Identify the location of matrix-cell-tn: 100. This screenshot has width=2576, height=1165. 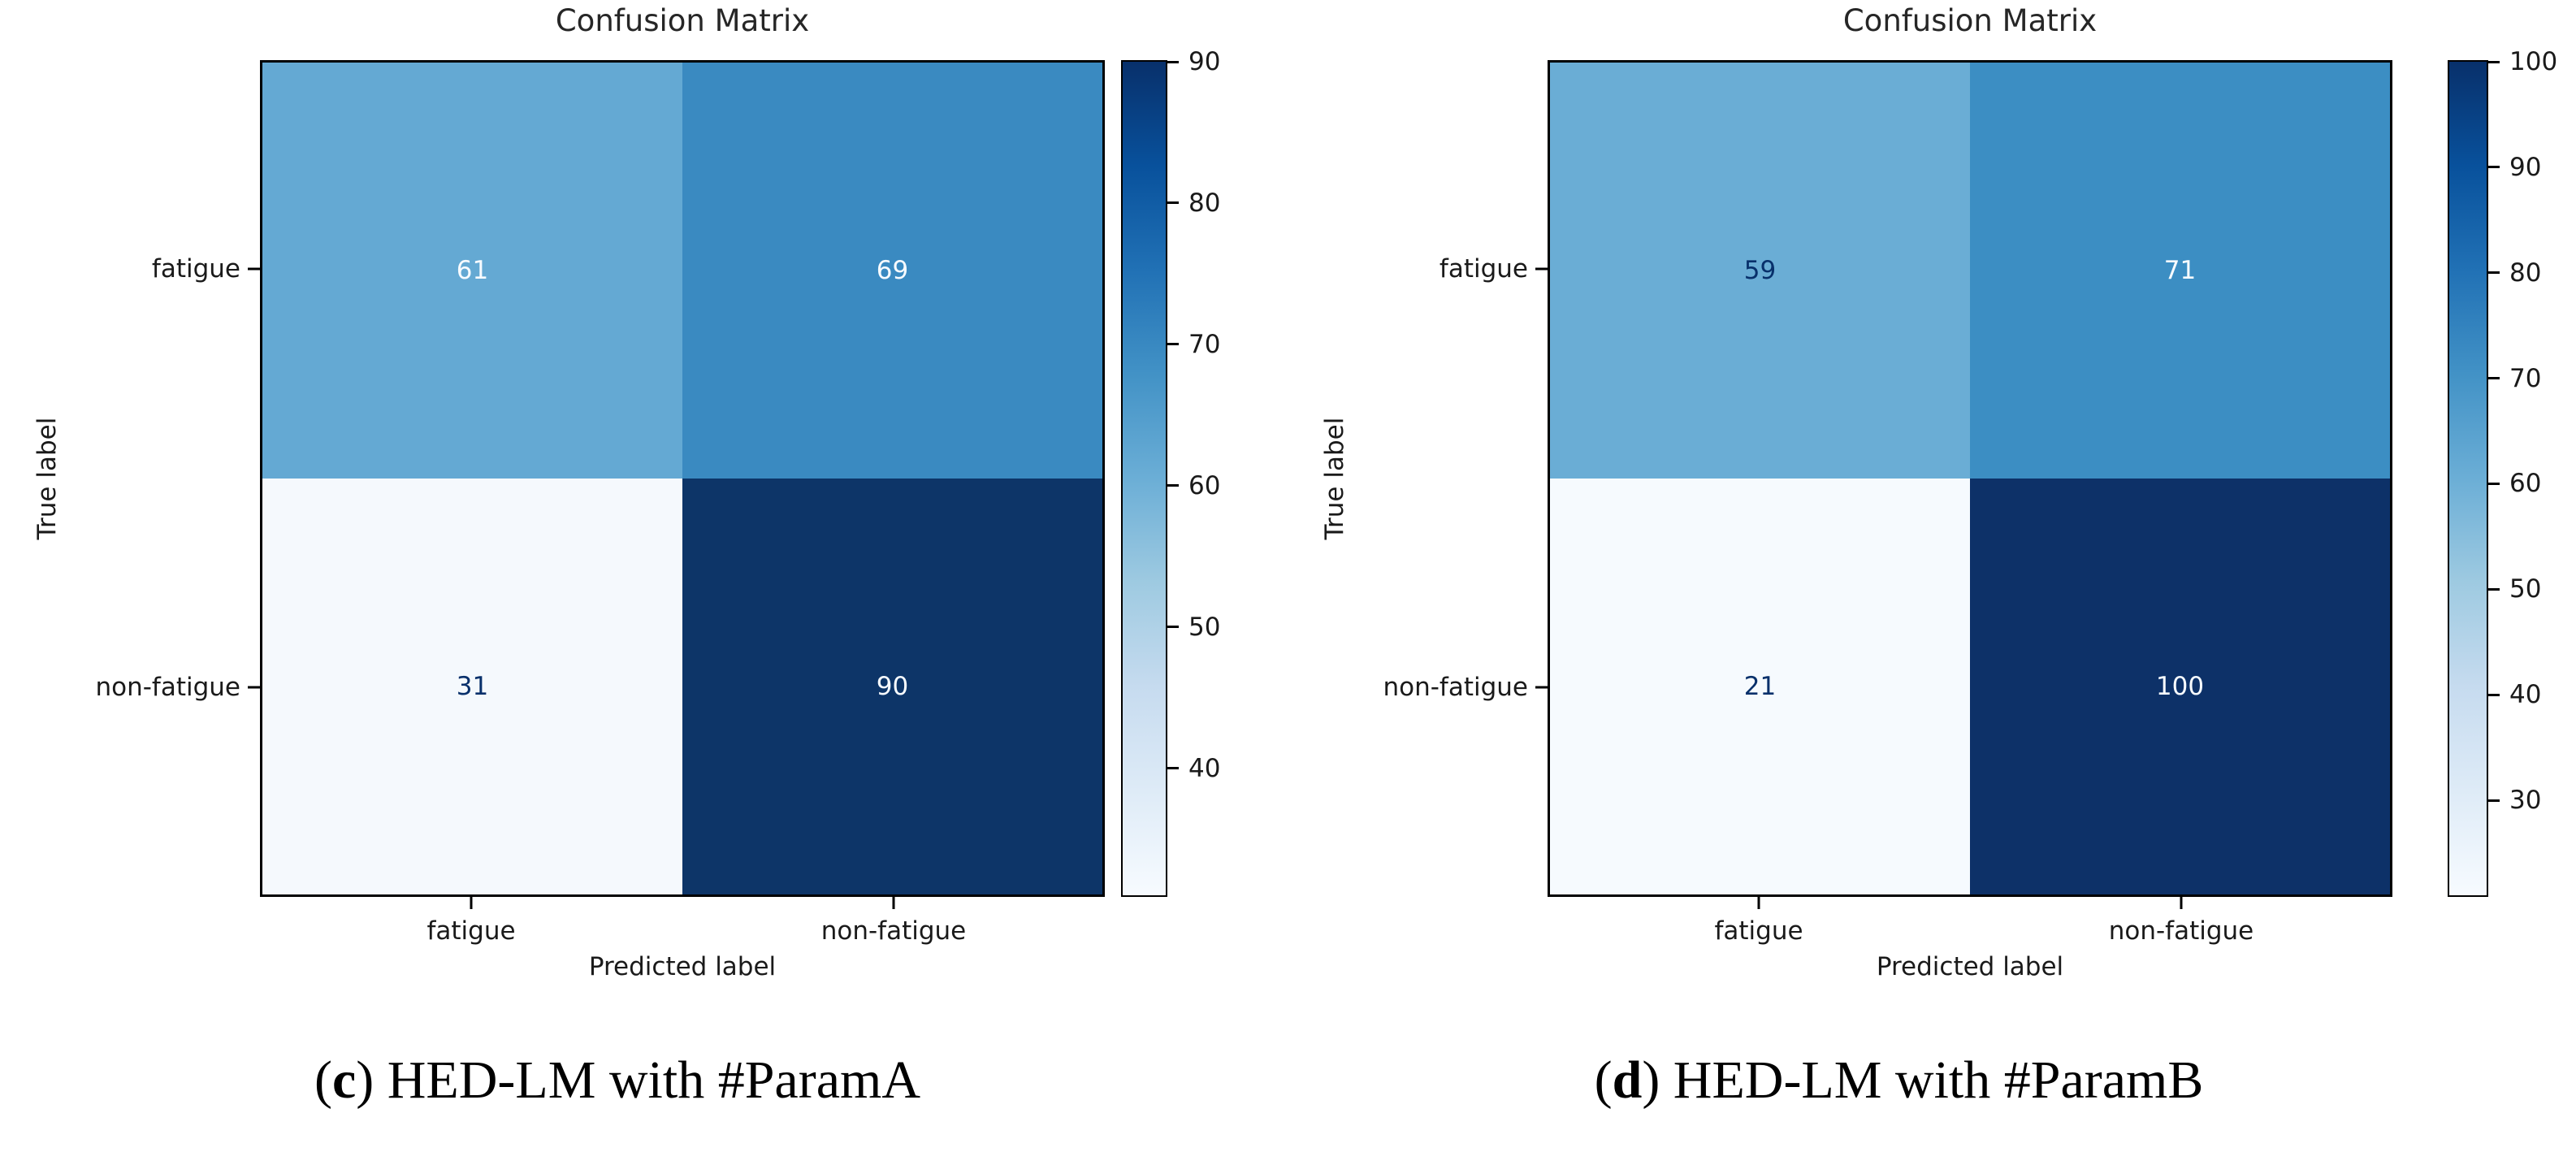
(2180, 686).